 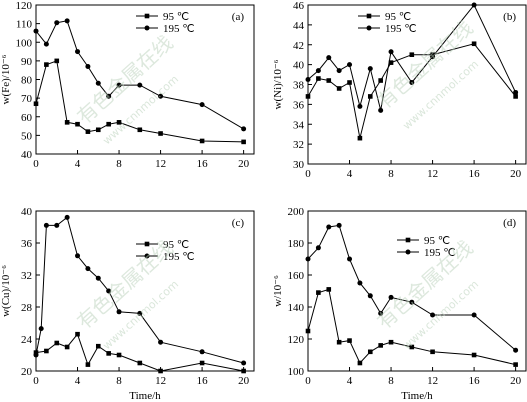 I want to click on y-tick-label: 100, so click(x=24, y=43).